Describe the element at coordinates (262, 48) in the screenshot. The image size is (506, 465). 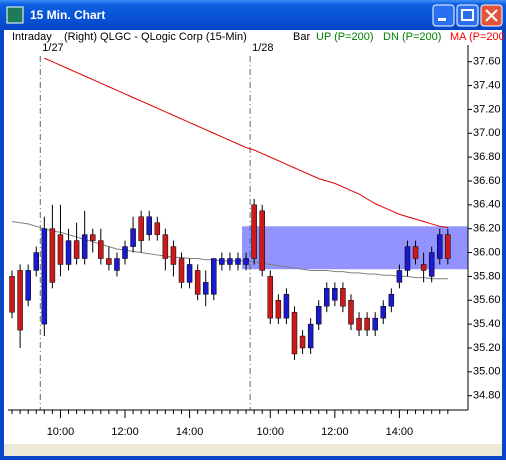
I see `day-label: 1/28` at that location.